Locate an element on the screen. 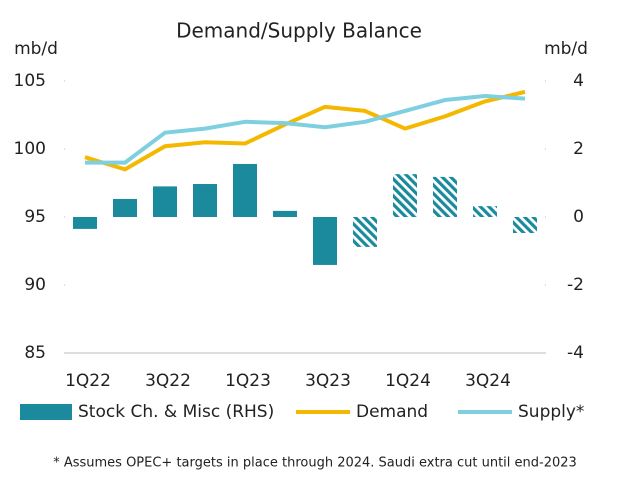 The width and height of the screenshot is (640, 483). y2-tick-label: -4 is located at coordinates (575, 353).